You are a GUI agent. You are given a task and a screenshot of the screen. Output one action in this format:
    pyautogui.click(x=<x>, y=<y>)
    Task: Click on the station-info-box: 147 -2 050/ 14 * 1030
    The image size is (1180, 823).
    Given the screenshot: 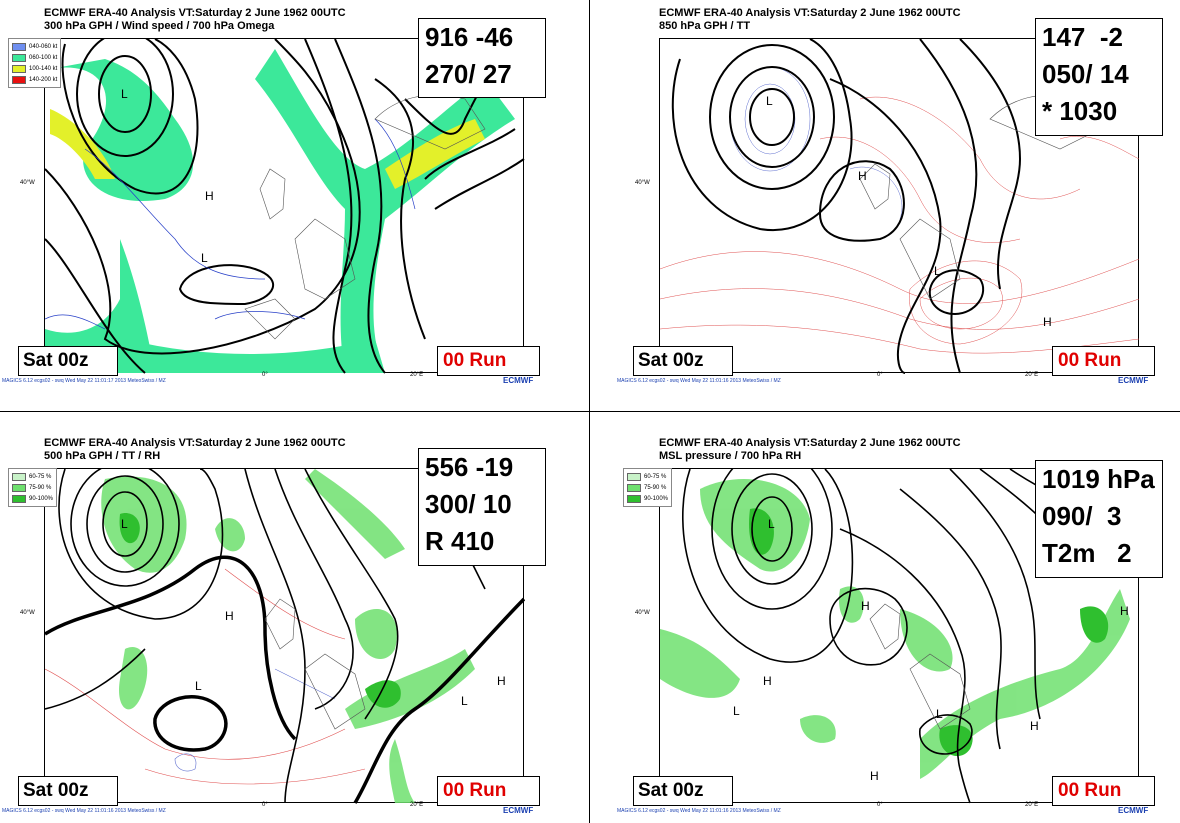 What is the action you would take?
    pyautogui.click(x=1099, y=77)
    